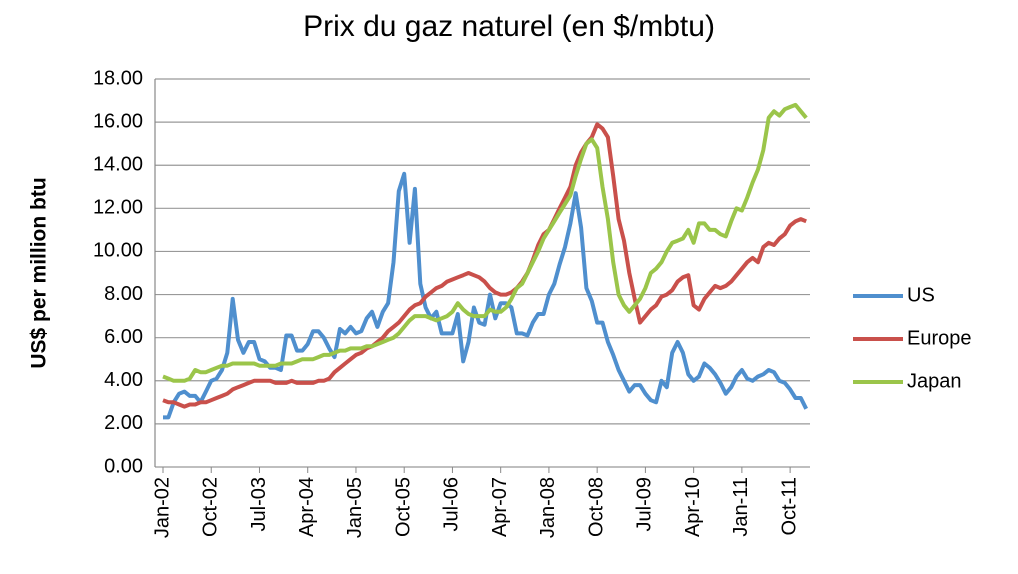 This screenshot has width=1018, height=574. What do you see at coordinates (118, 78) in the screenshot?
I see `y-tick-label: 18.00` at bounding box center [118, 78].